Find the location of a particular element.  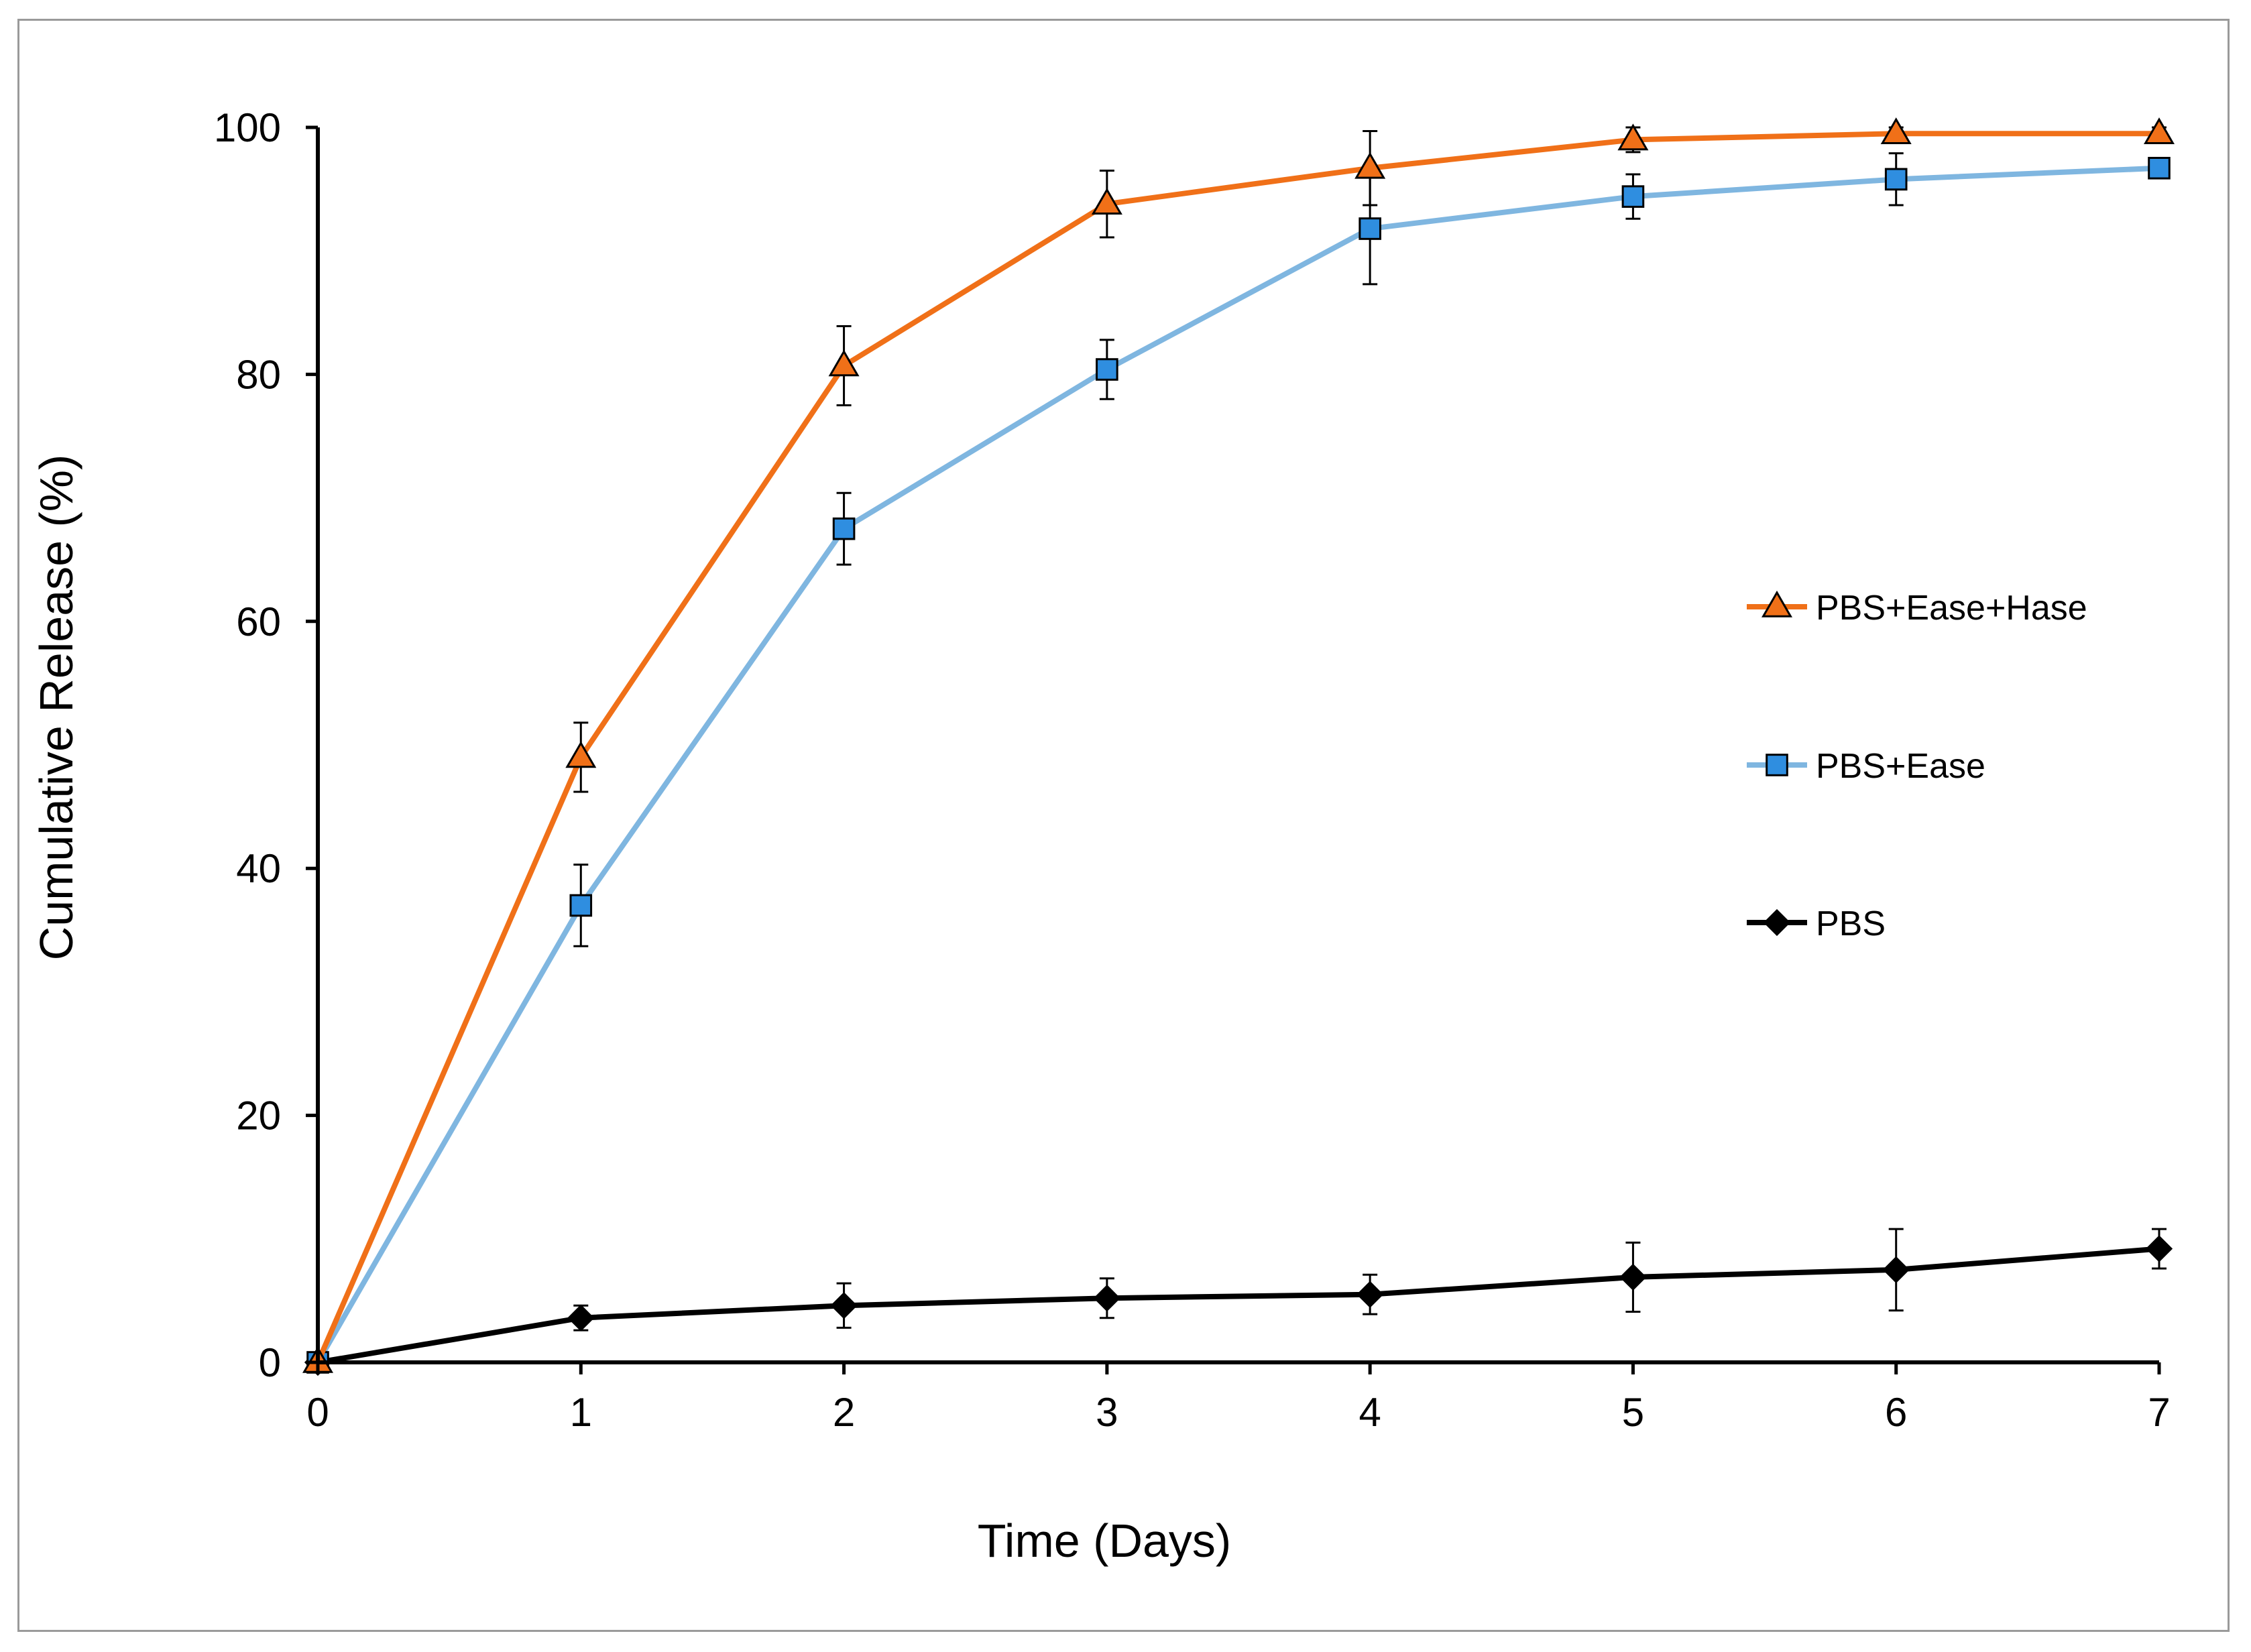

x-tick-label: 4 is located at coordinates (1370, 1412).